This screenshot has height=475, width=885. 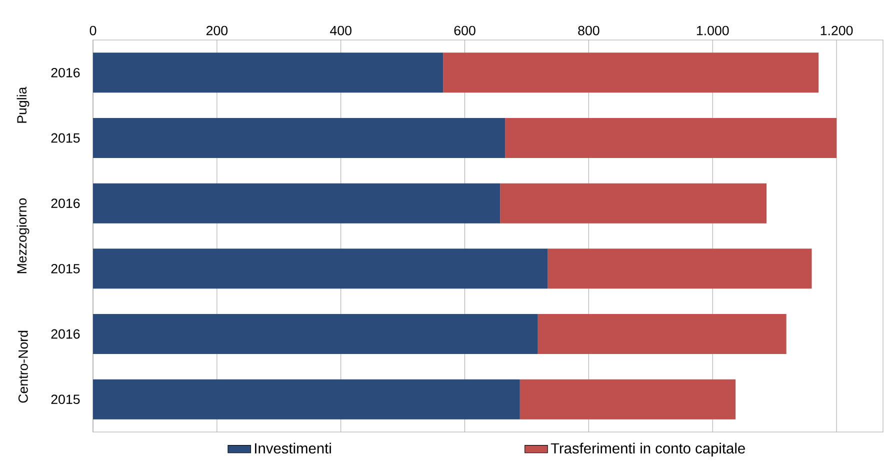 What do you see at coordinates (23, 104) in the screenshot?
I see `text: Puglia` at bounding box center [23, 104].